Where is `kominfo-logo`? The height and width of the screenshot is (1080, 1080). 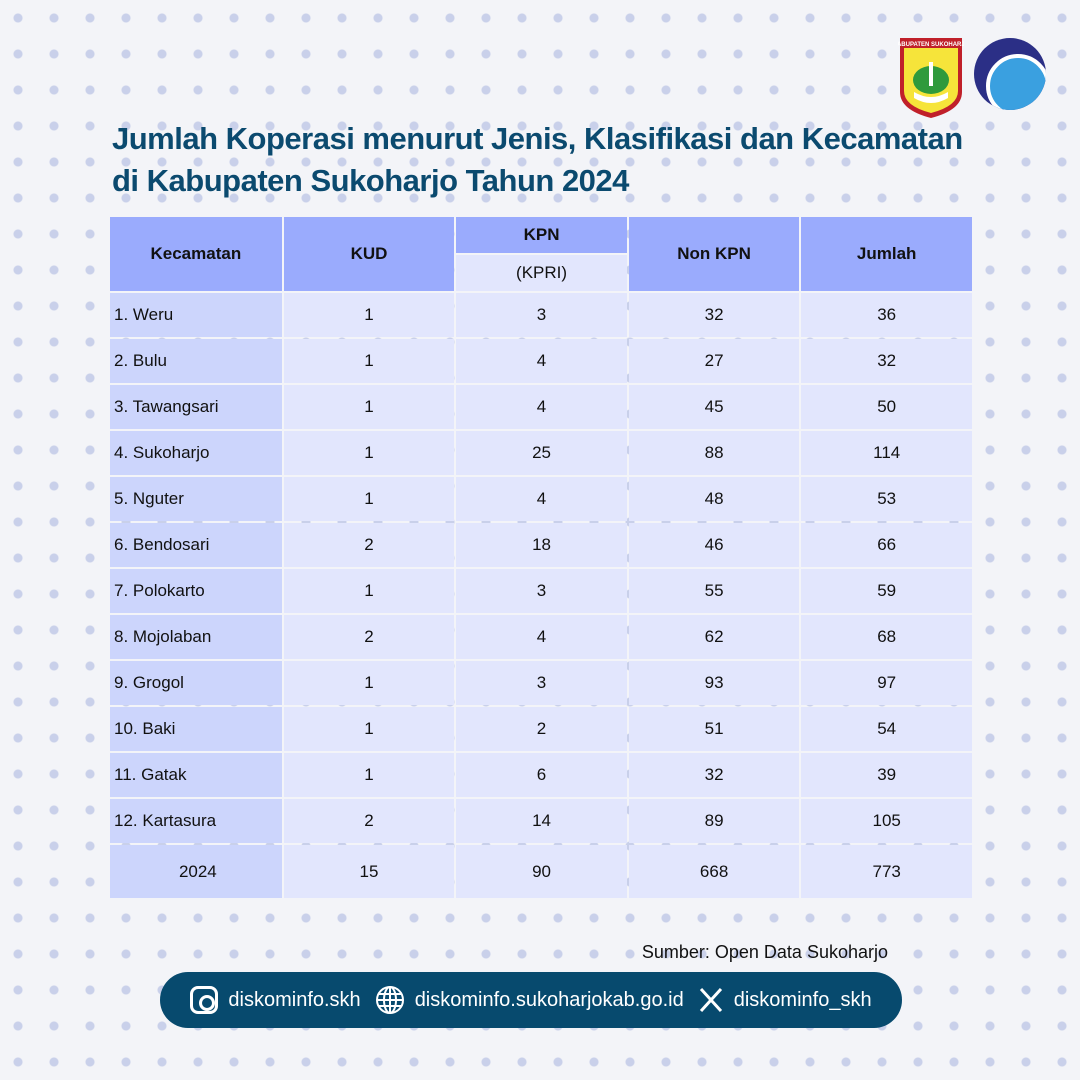
kominfo-logo is located at coordinates (1010, 74).